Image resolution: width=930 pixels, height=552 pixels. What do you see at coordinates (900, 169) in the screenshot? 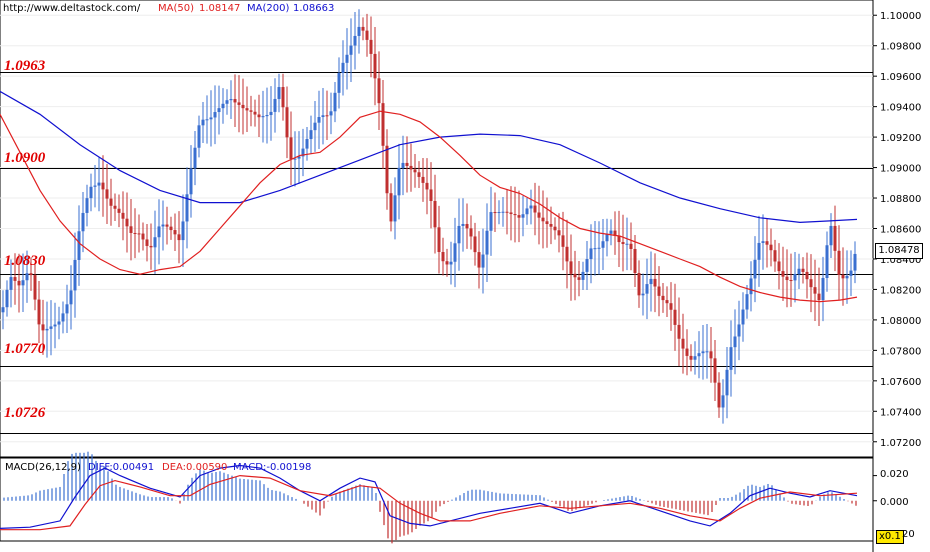
I see `price-tick-label: 1.09000` at bounding box center [900, 169].